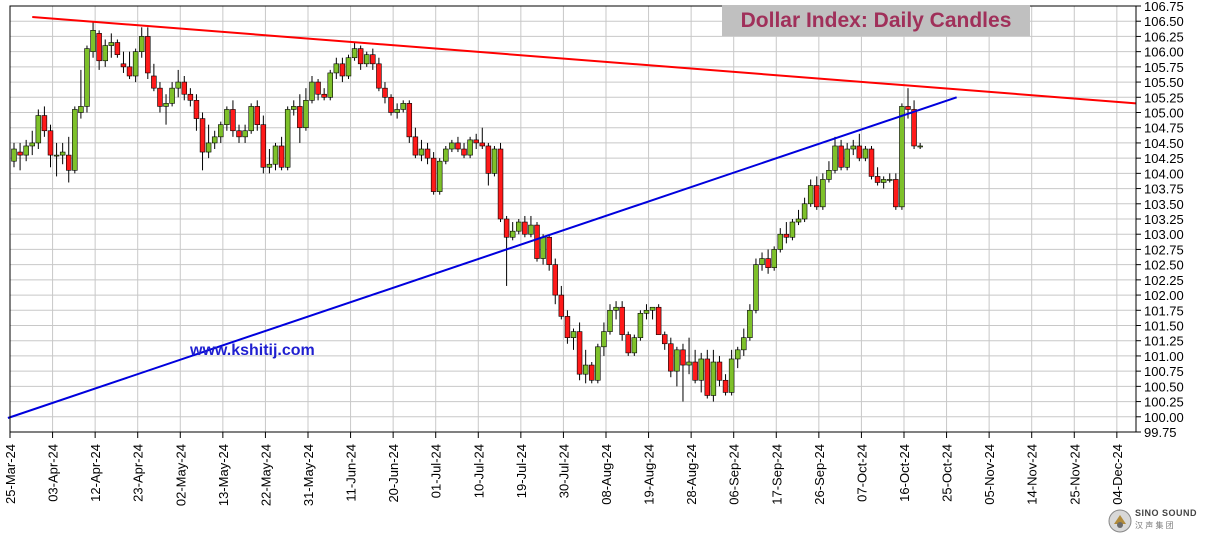  I want to click on y-tick-label: 103.00, so click(1164, 234).